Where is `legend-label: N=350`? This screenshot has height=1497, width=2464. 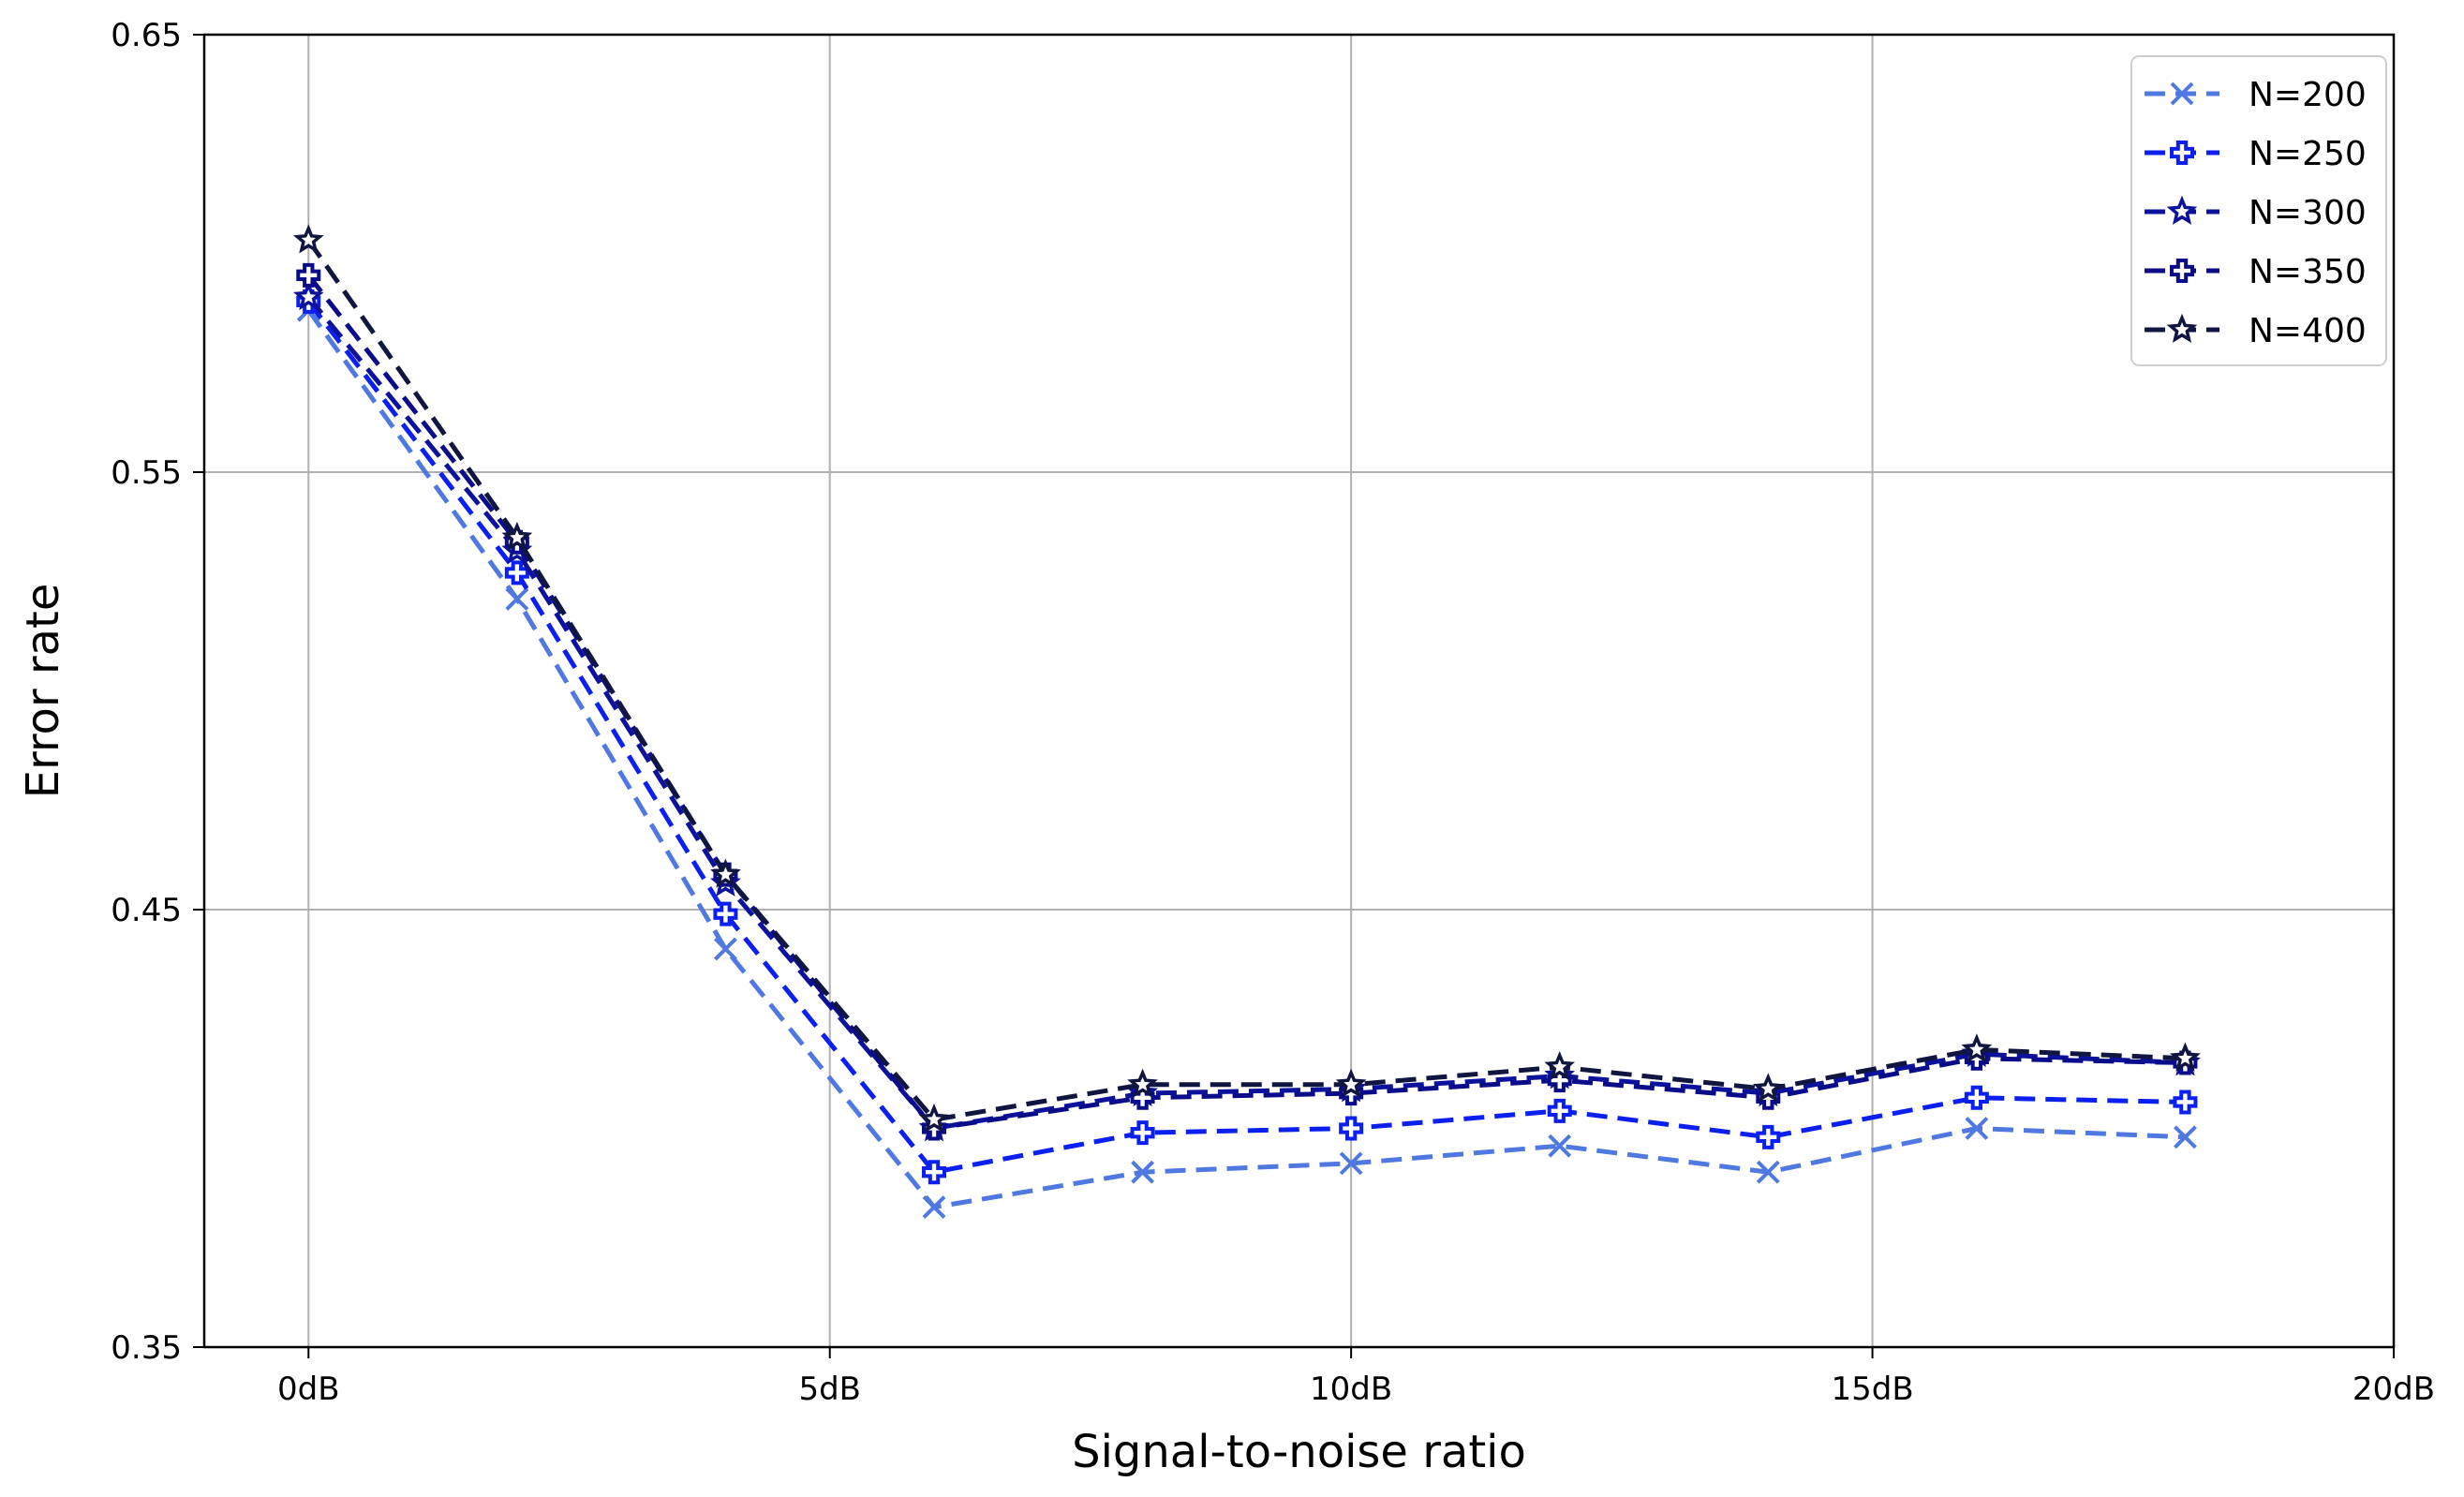
legend-label: N=350 is located at coordinates (2308, 272).